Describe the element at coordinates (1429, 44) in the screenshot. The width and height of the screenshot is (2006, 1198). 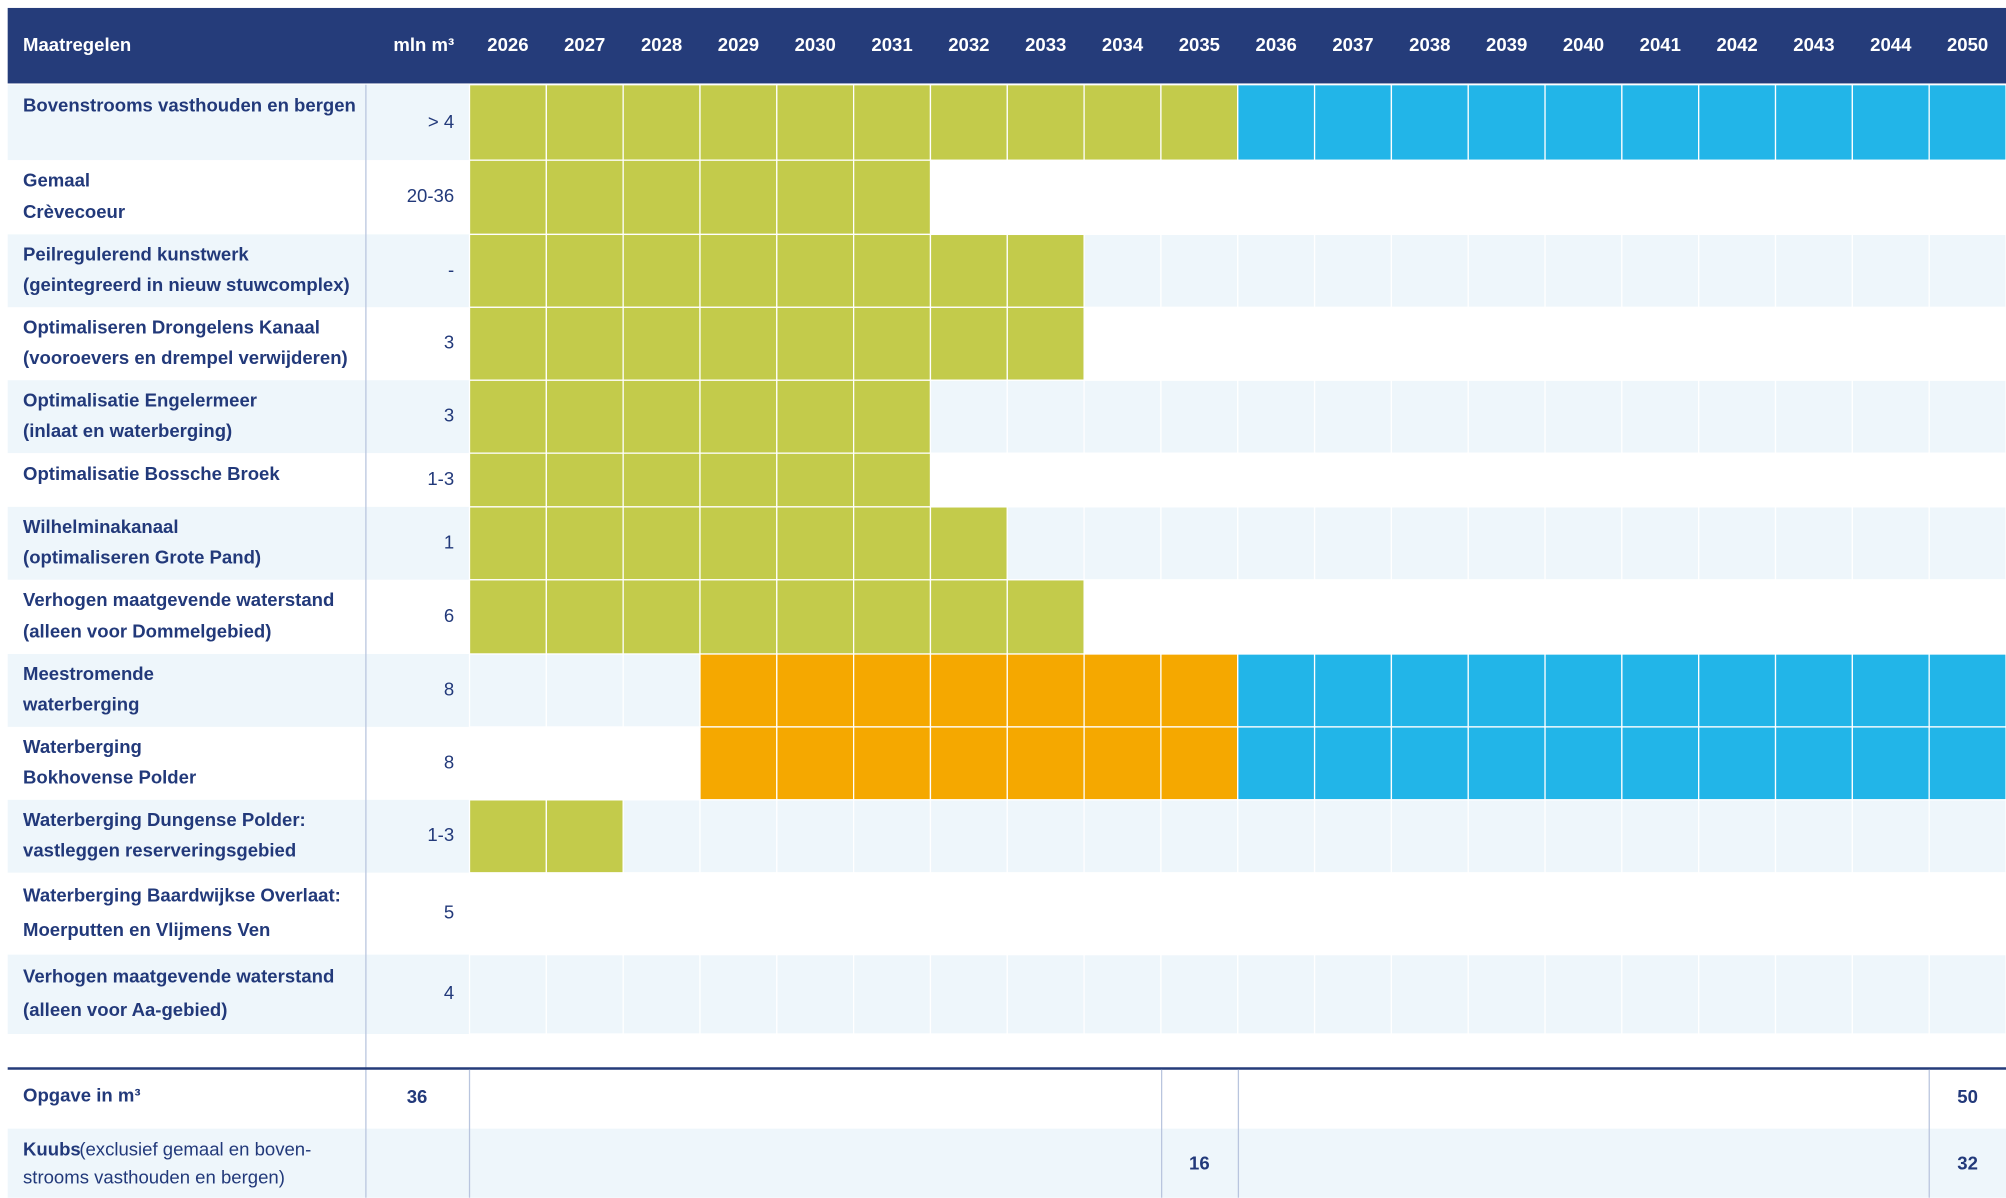
I see `year-label: 2038` at that location.